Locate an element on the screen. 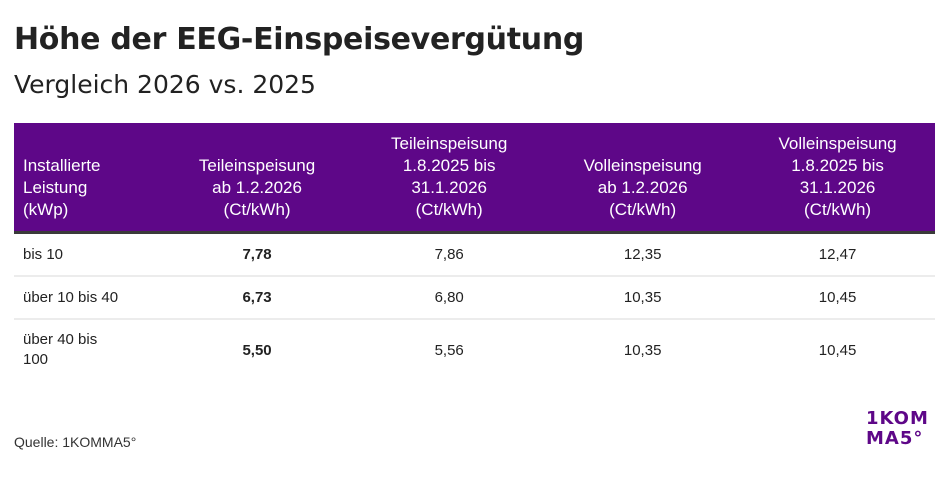  logo-line-2: MA5° is located at coordinates (895, 438).